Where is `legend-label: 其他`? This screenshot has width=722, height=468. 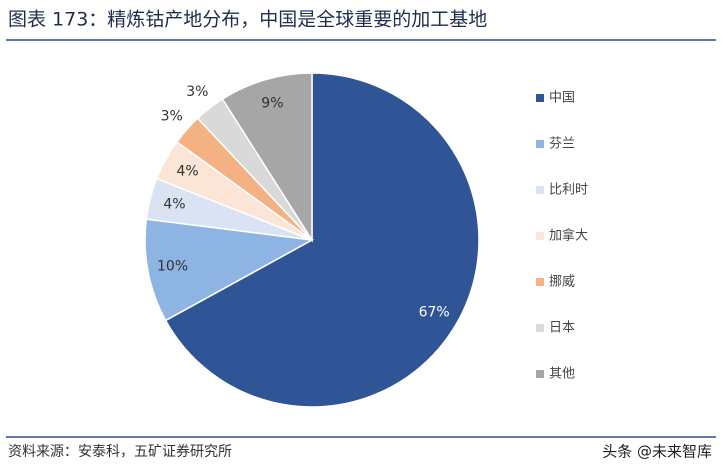
legend-label: 其他 is located at coordinates (562, 374).